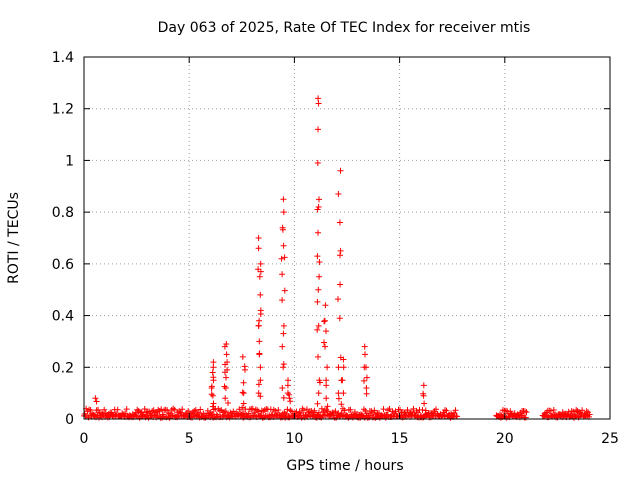  What do you see at coordinates (69, 161) in the screenshot?
I see `y-tick-label: 1` at bounding box center [69, 161].